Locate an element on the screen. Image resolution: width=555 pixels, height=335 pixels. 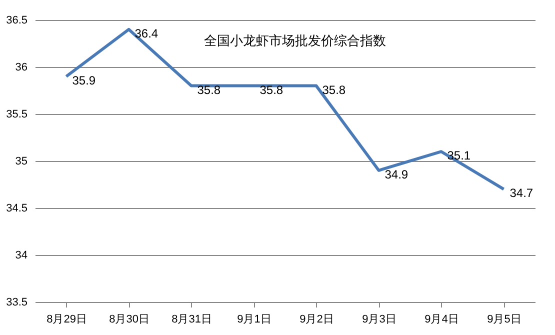
y-tick-label: 36.5 is located at coordinates (17, 20).